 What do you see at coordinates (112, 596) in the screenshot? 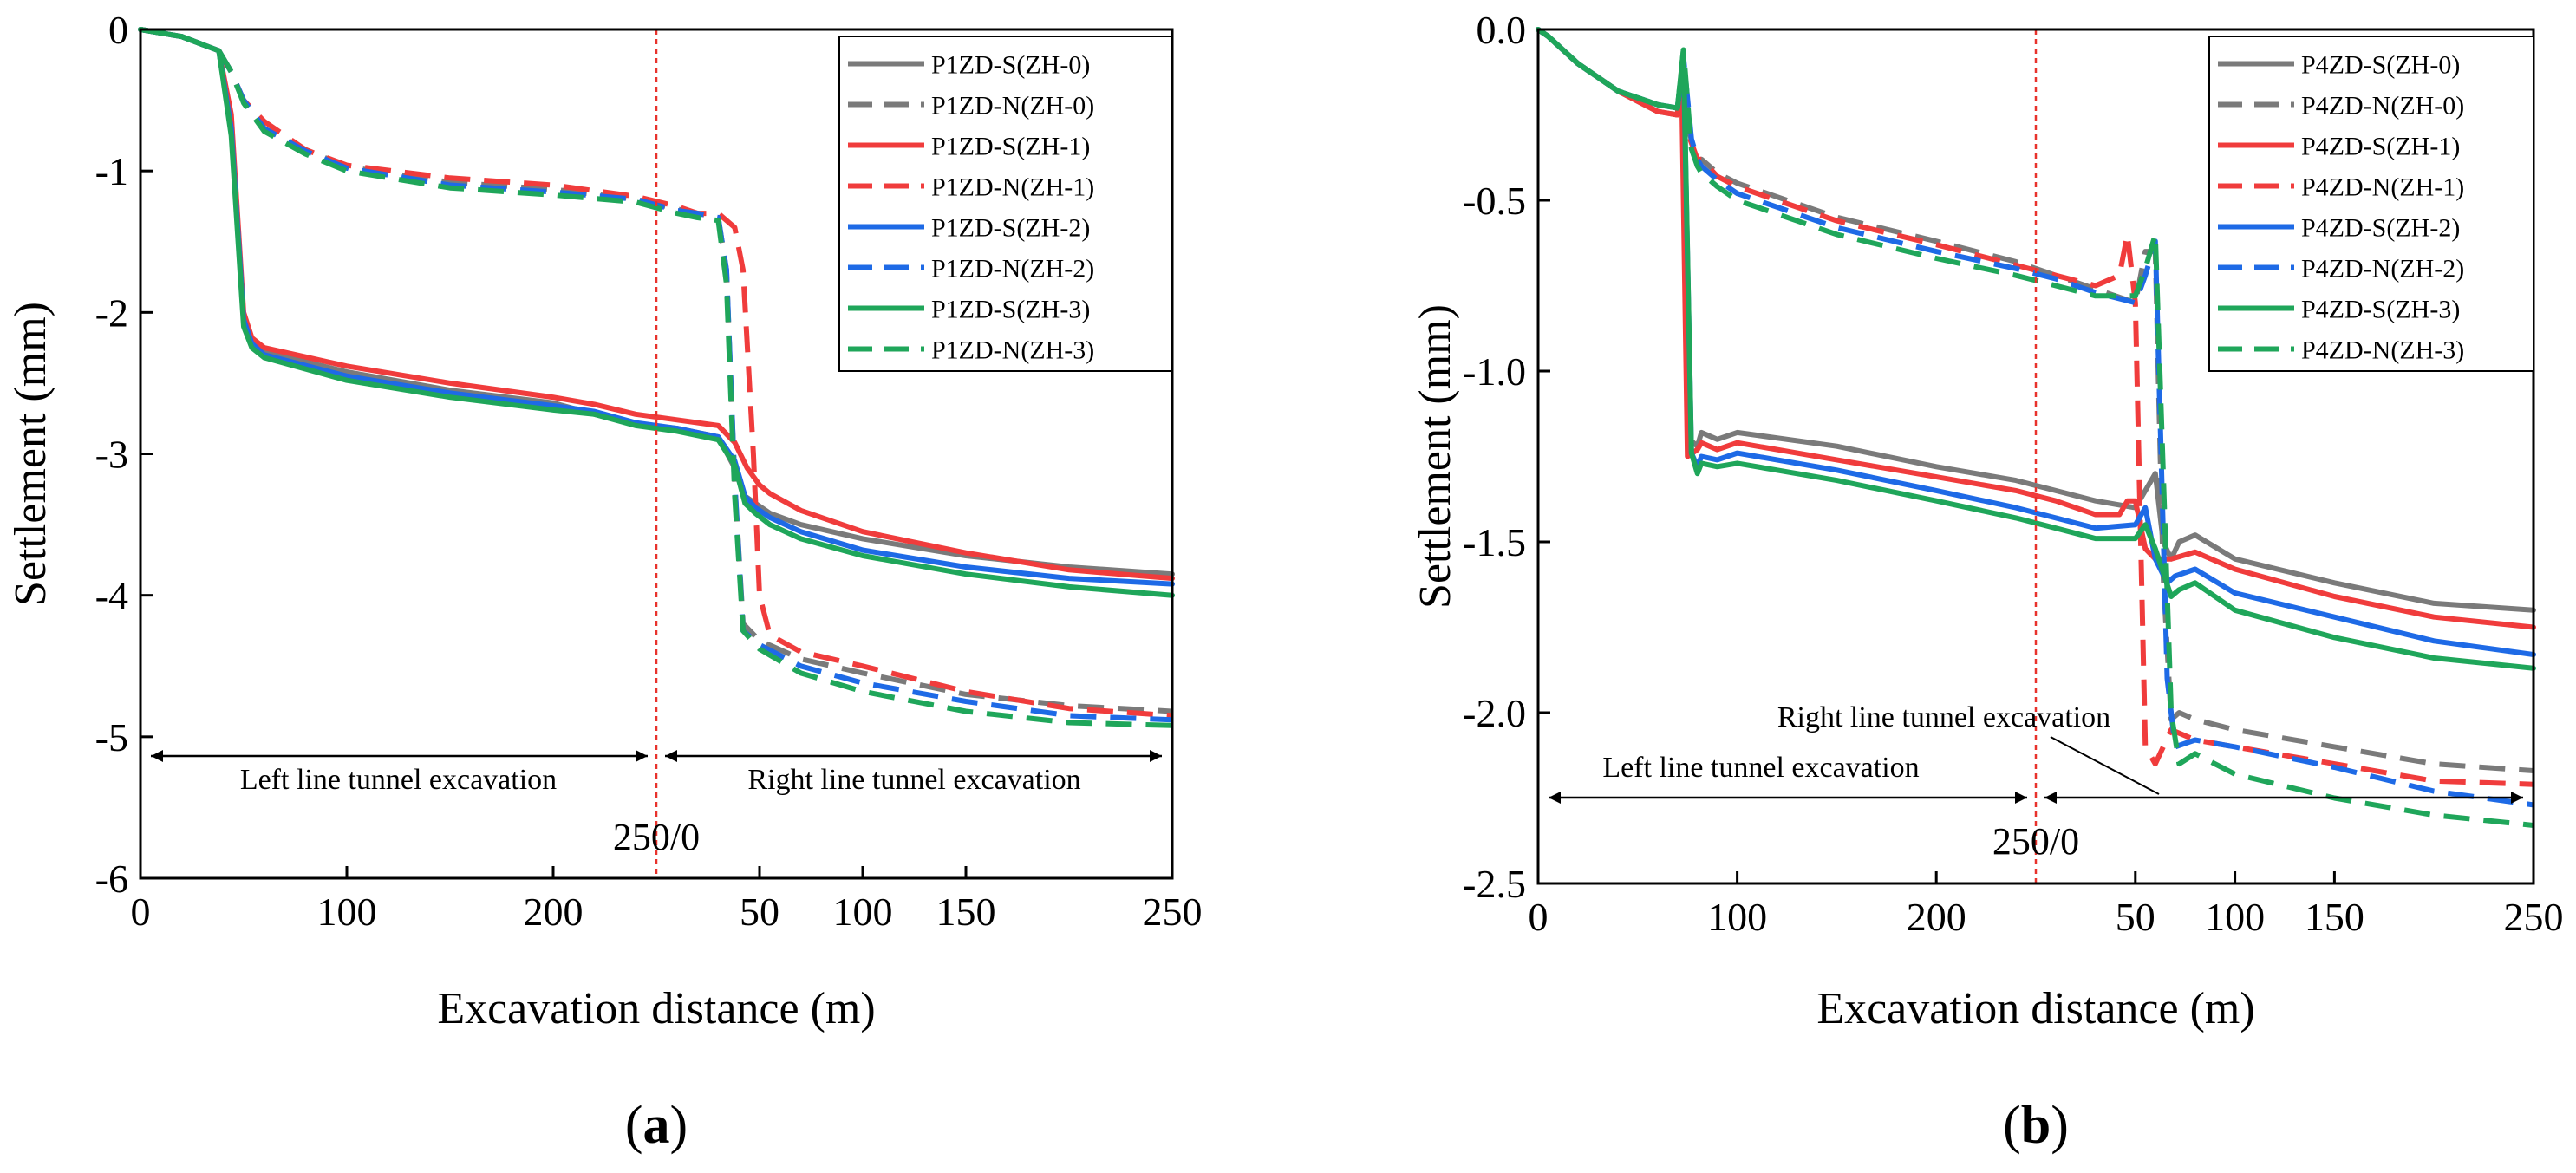
I see `y-tick-label: -4` at bounding box center [112, 596].